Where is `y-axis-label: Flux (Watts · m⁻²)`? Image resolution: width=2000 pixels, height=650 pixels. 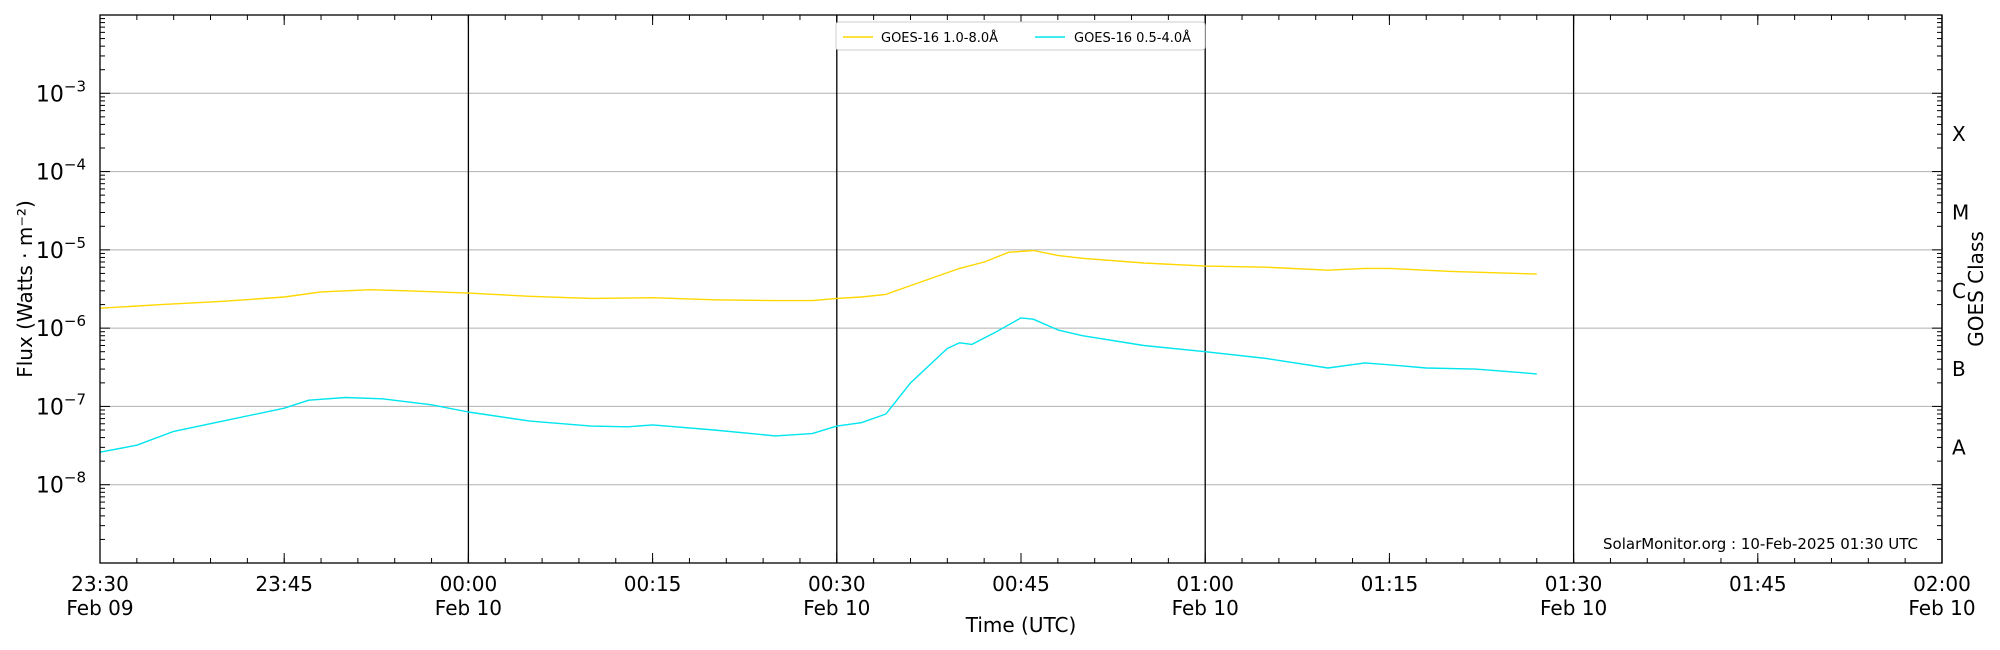
y-axis-label: Flux (Watts · m⁻²) is located at coordinates (25, 289).